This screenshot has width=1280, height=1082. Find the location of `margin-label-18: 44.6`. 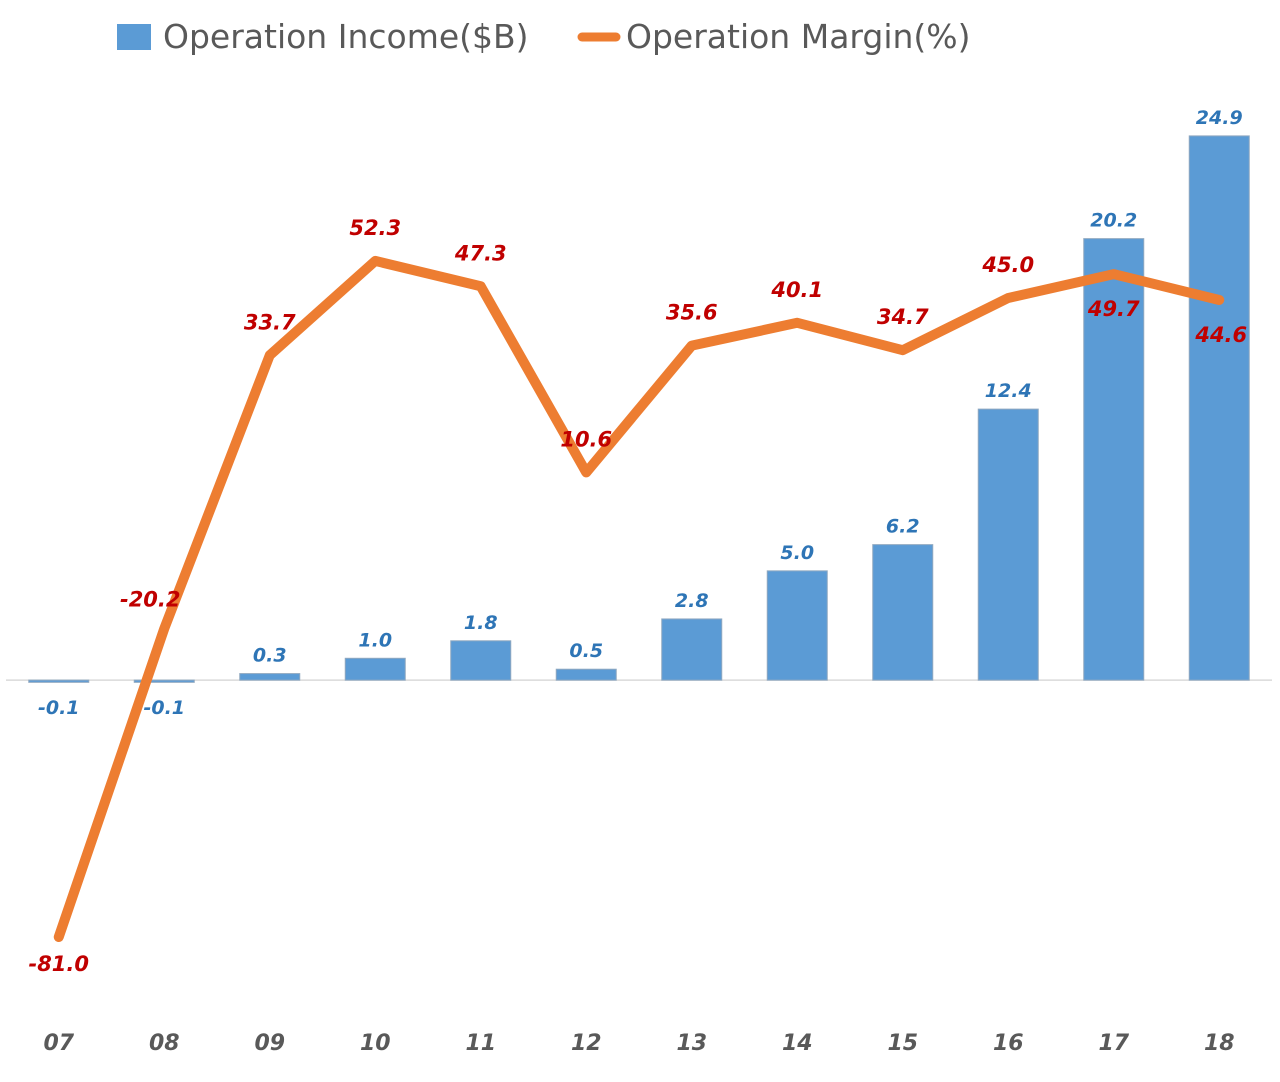

margin-label-18: 44.6 is located at coordinates (1220, 335).